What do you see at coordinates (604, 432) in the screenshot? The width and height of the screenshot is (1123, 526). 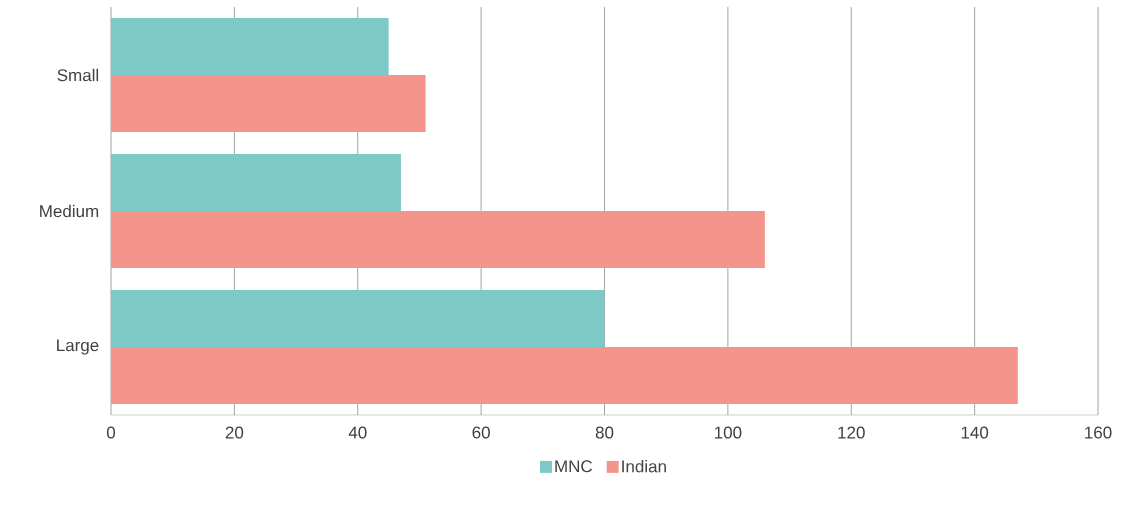 I see `x-tick-label: 80` at bounding box center [604, 432].